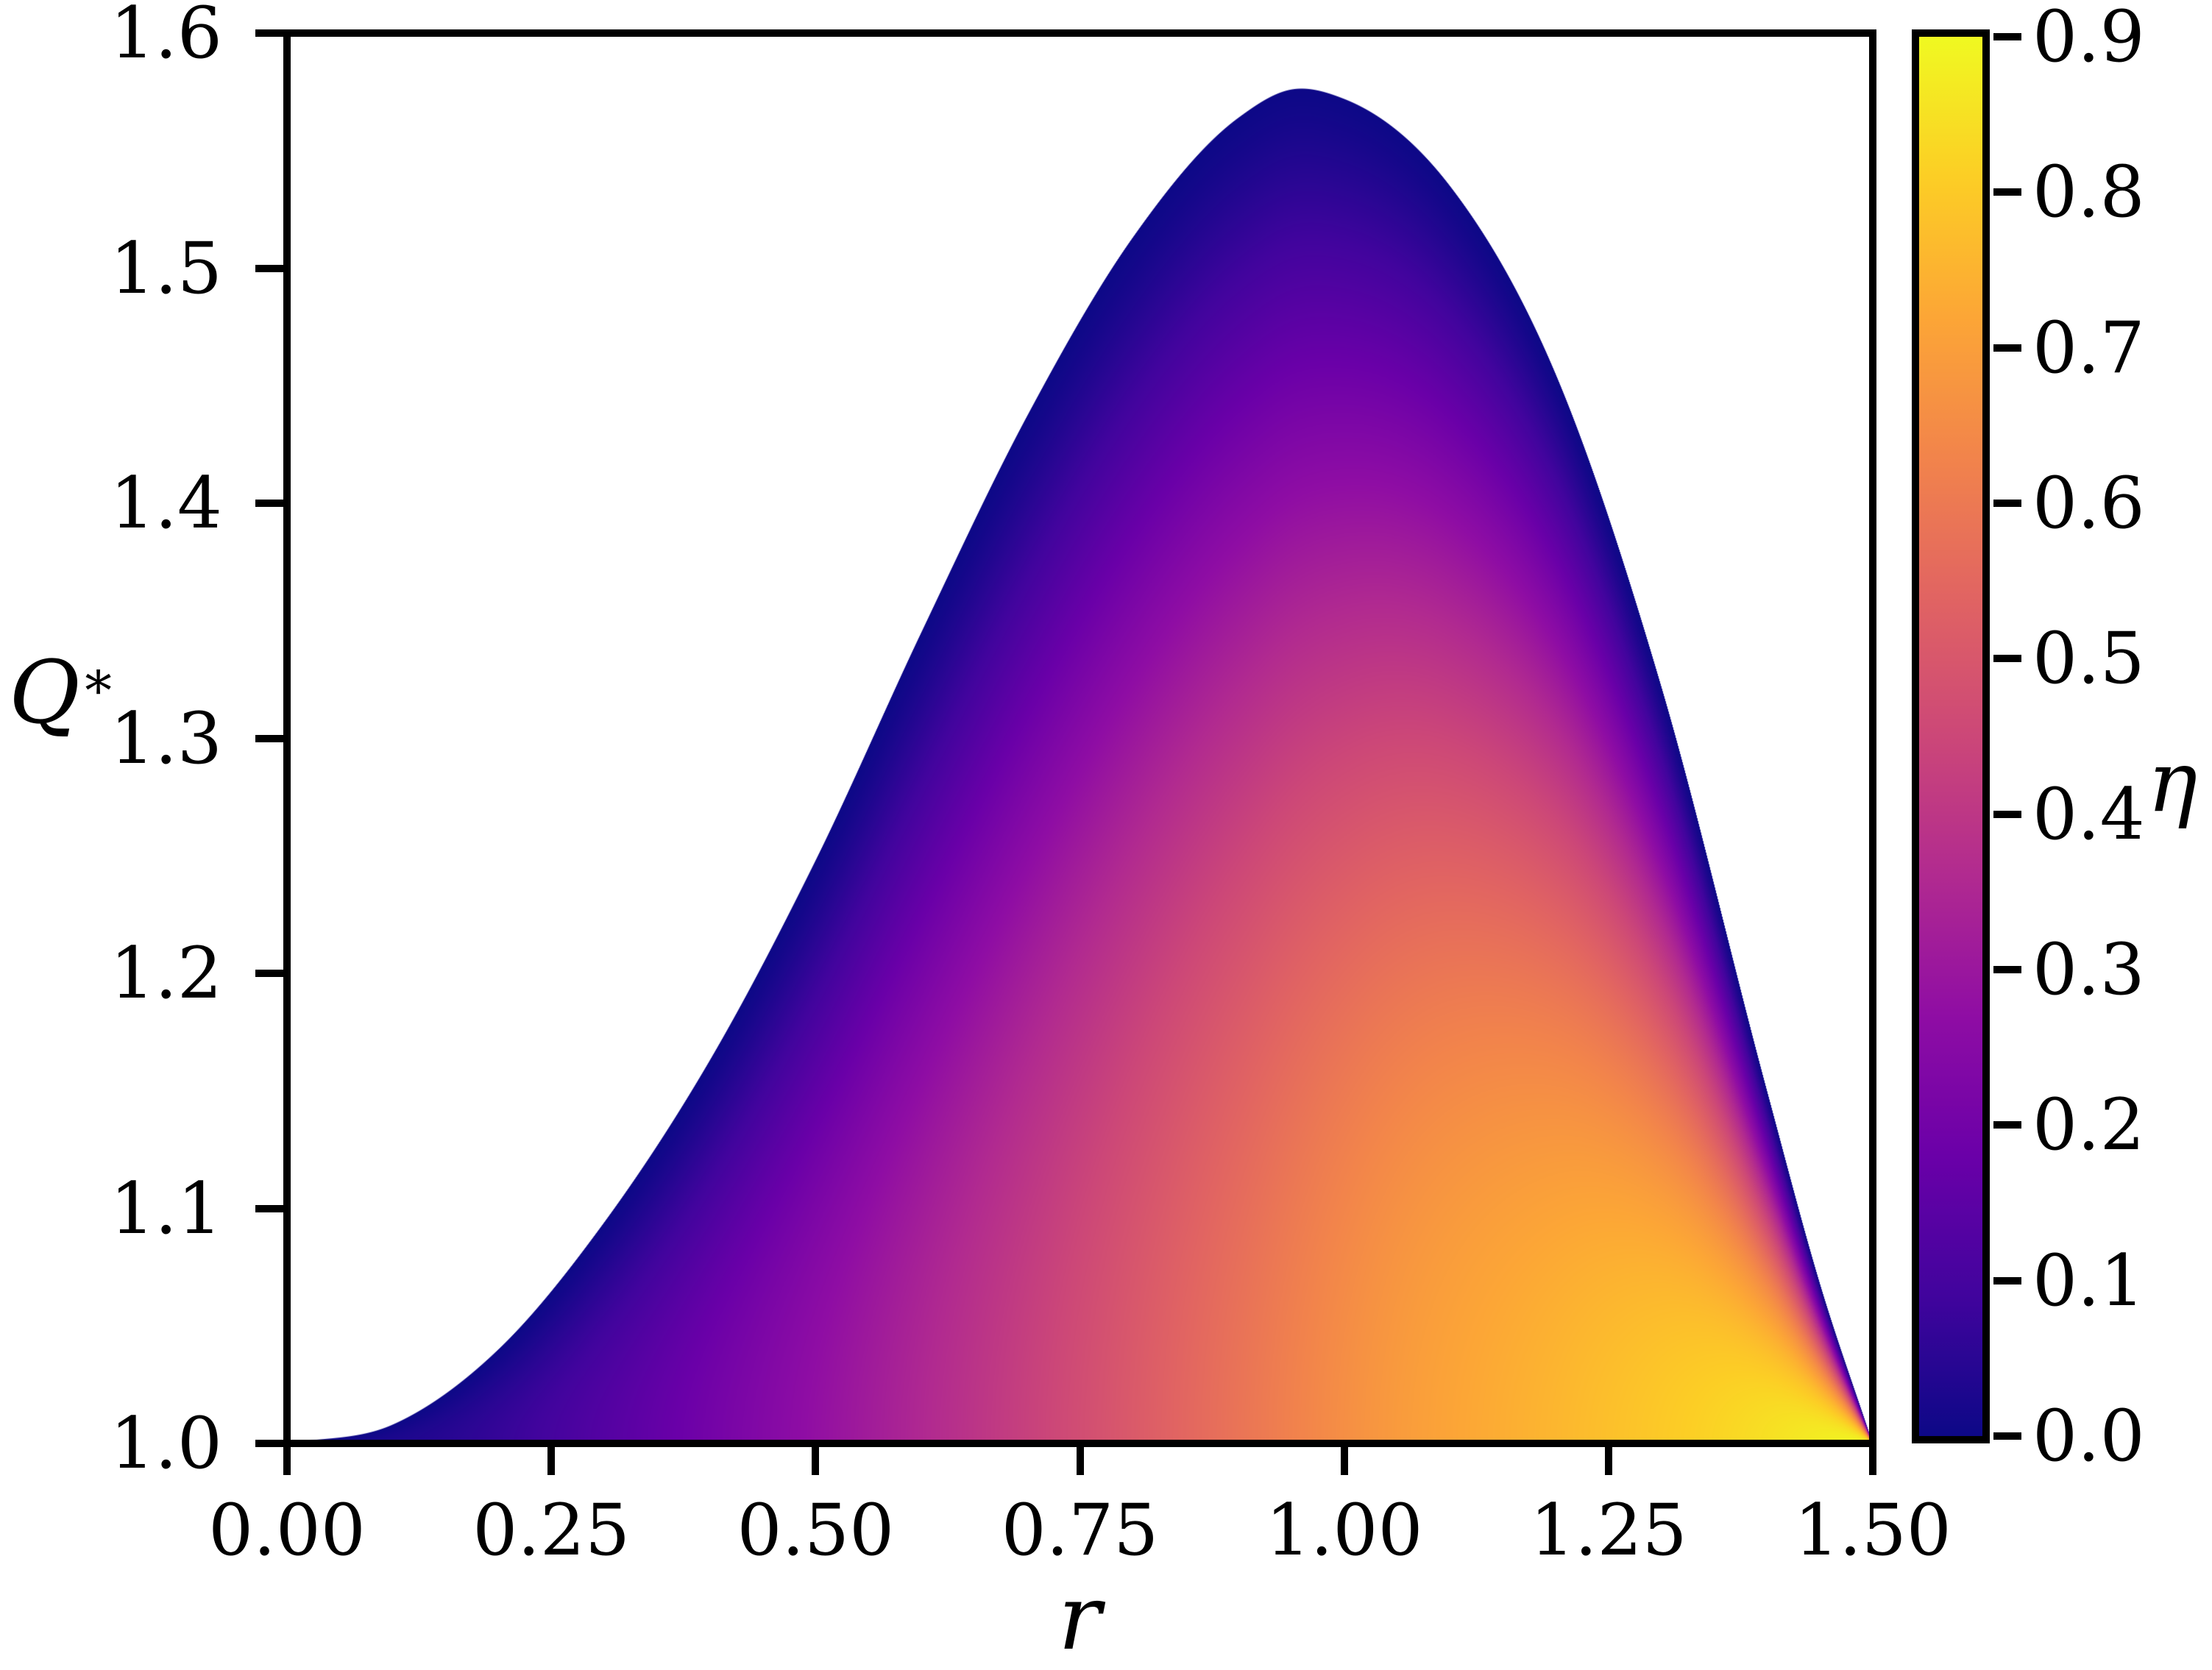  I want to click on y-tick-label: 1.0, so click(166, 1444).